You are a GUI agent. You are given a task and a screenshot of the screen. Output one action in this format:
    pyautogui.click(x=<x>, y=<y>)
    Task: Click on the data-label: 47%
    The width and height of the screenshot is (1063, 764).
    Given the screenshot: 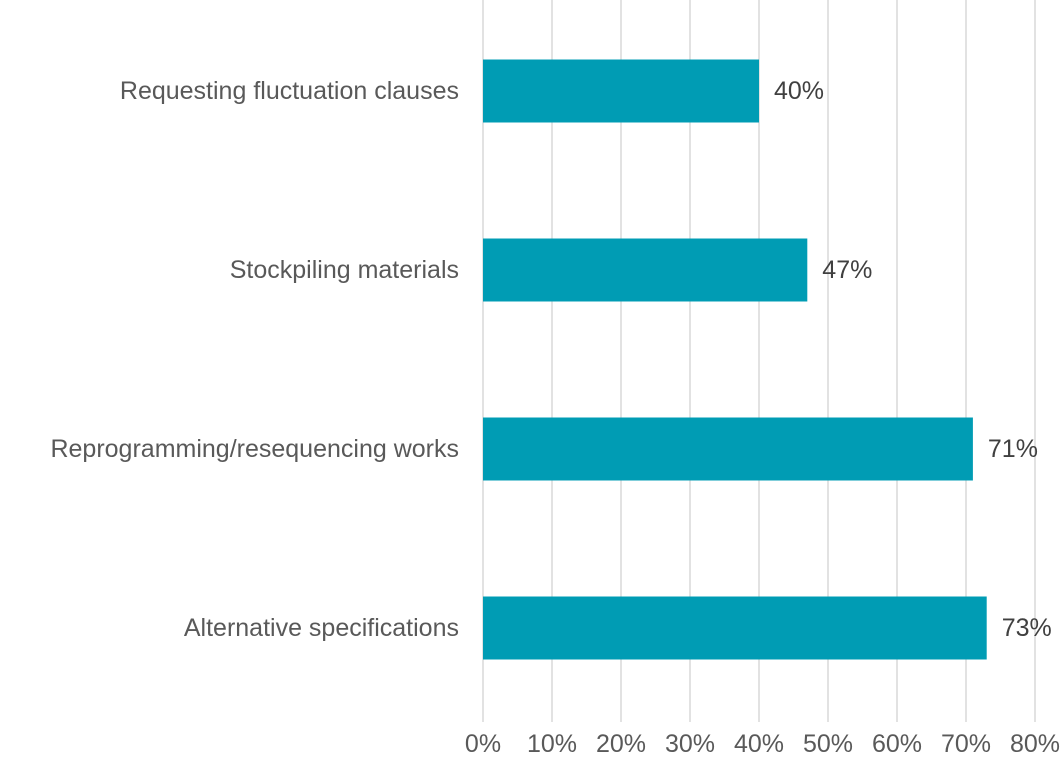 What is the action you would take?
    pyautogui.click(x=847, y=270)
    